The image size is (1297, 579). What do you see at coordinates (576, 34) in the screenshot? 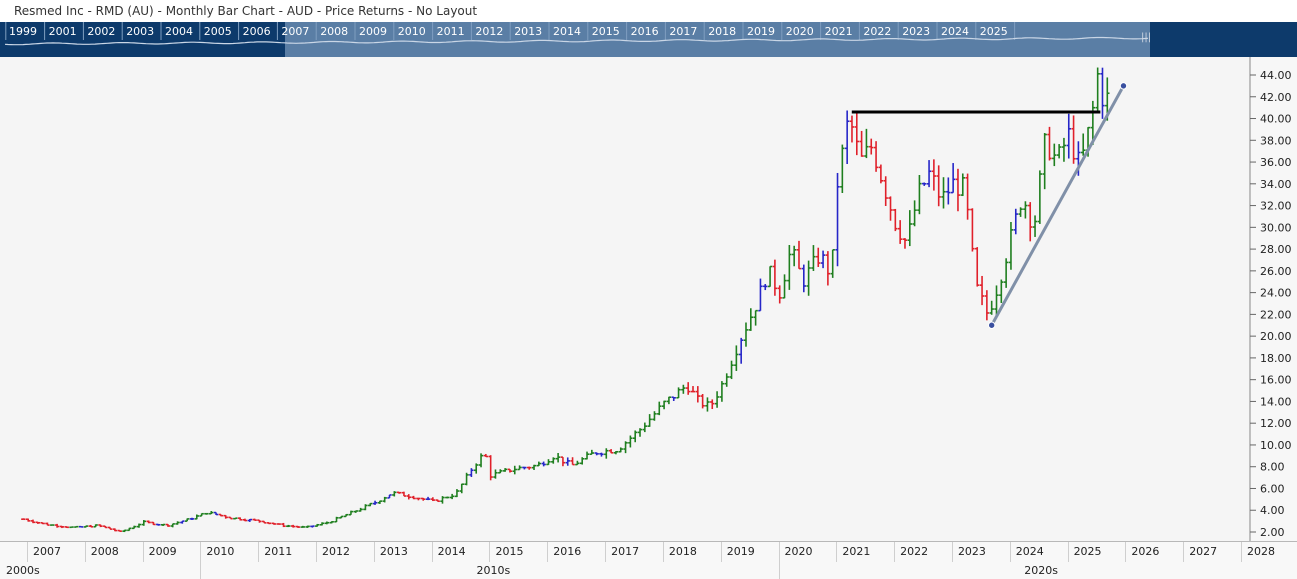
I see `navigator-overview-line` at bounding box center [576, 34].